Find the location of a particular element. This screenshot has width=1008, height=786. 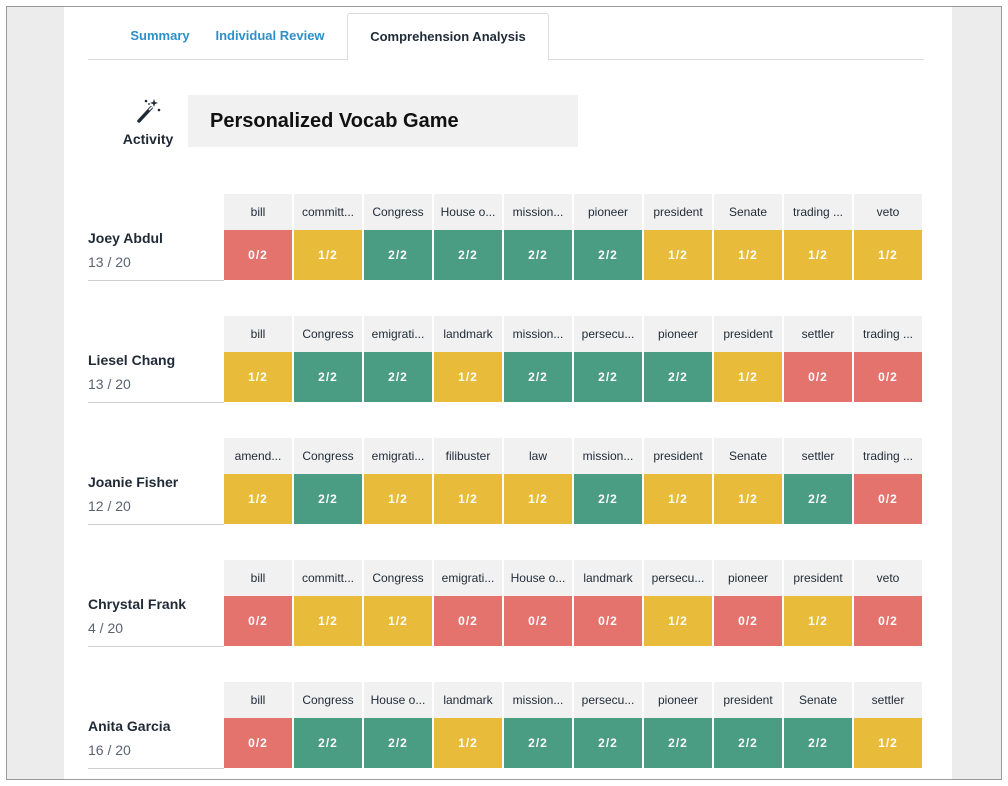

magic-wand-icon is located at coordinates (149, 111).